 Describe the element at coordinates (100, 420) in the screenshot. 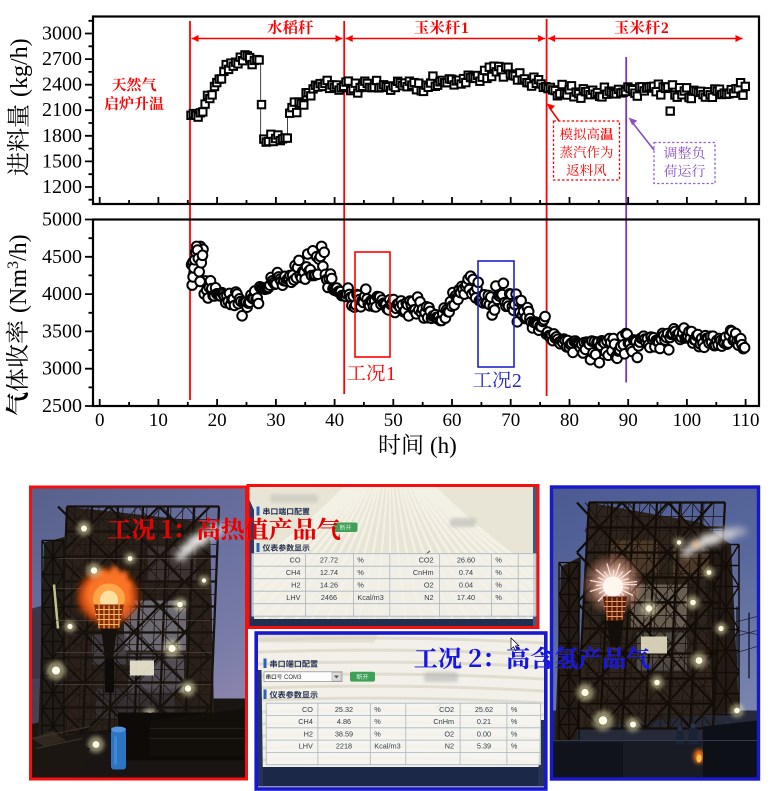

I see `svg-text: 0` at that location.